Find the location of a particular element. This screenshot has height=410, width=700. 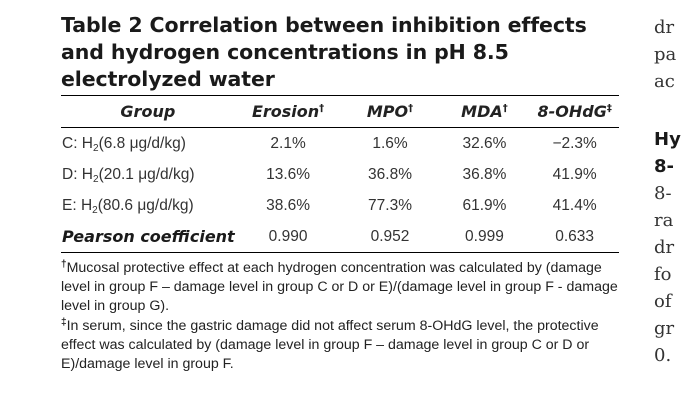

body-line: 0. is located at coordinates (663, 355).